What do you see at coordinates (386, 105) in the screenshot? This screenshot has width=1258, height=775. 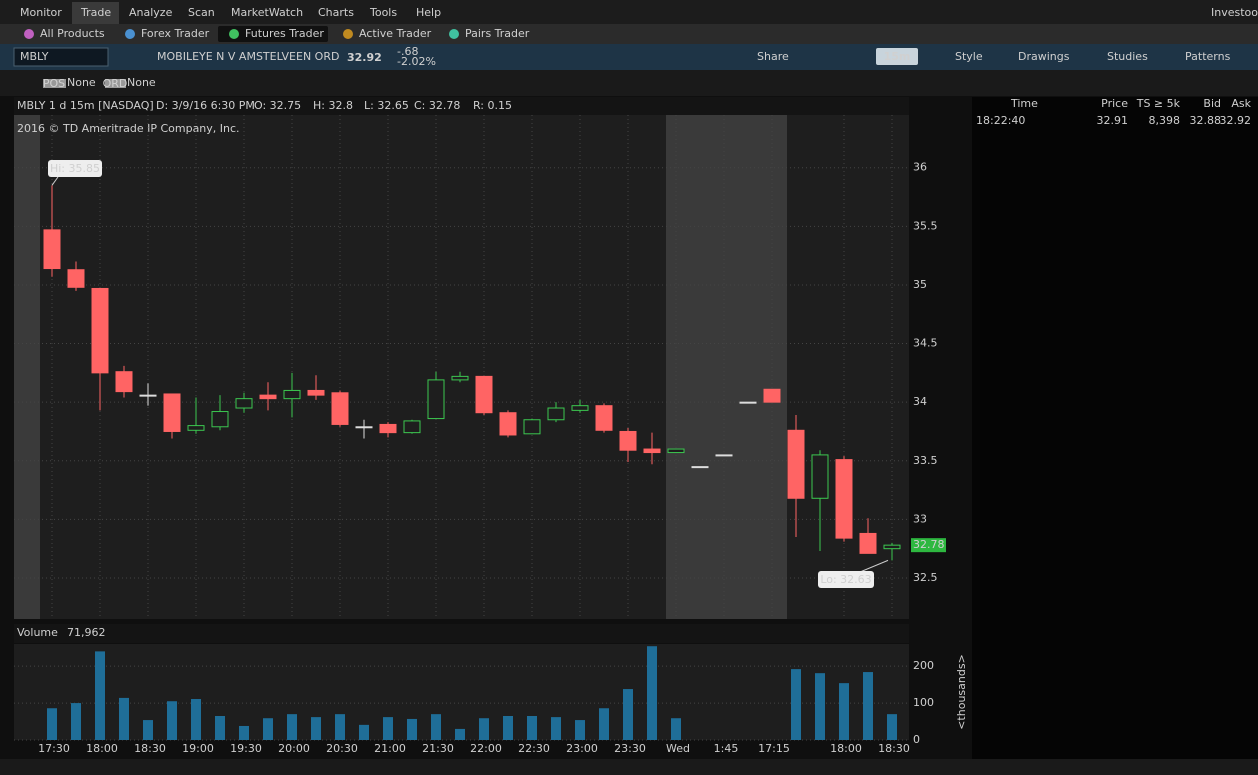 I see `chart-header-item: L: 32.65` at bounding box center [386, 105].